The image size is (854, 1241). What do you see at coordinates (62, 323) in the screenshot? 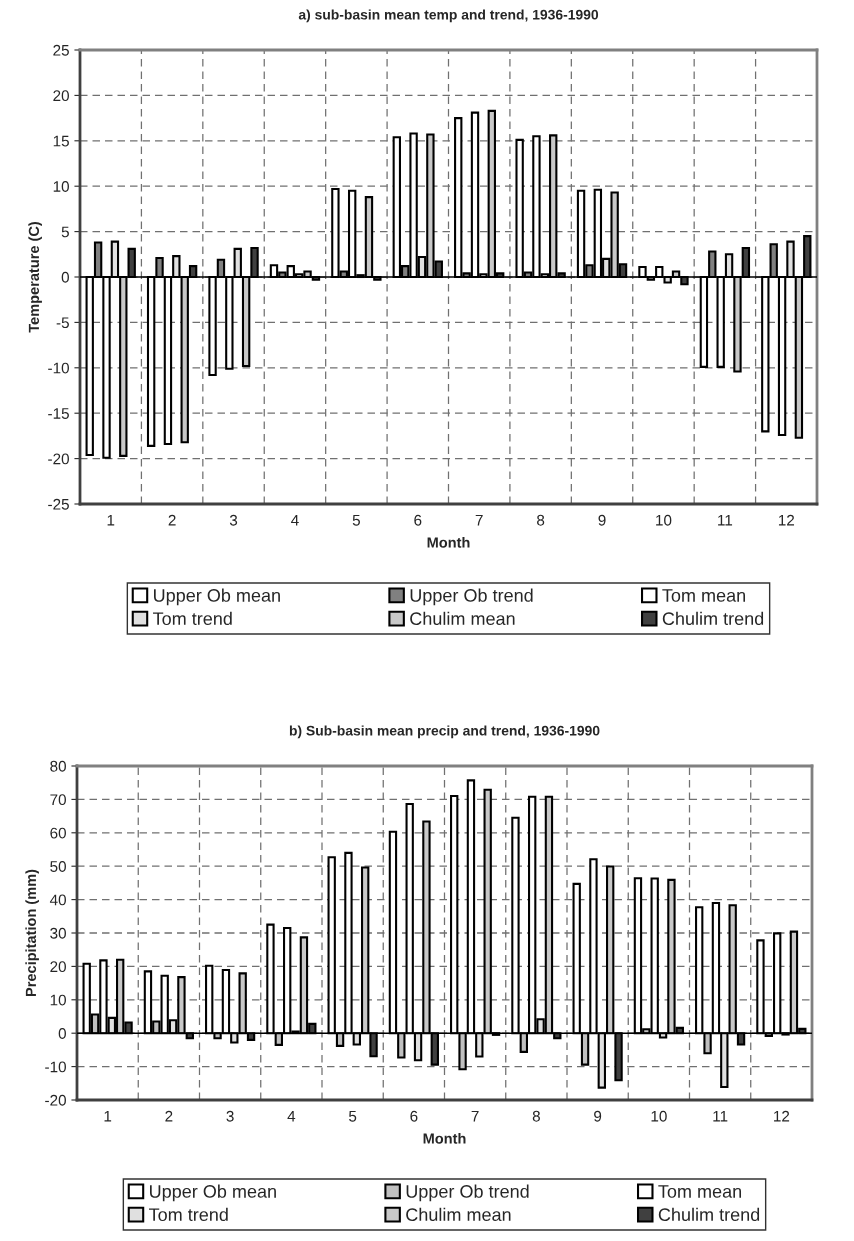
I see `y-tick-label: -5` at bounding box center [62, 323].